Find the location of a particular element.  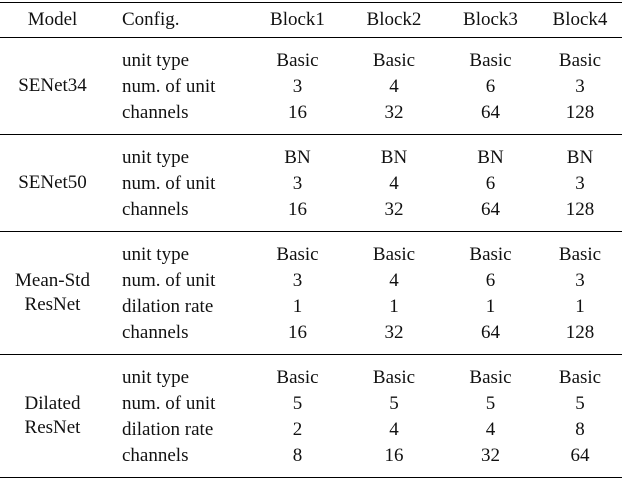

header-block2: Block2 is located at coordinates (394, 19).